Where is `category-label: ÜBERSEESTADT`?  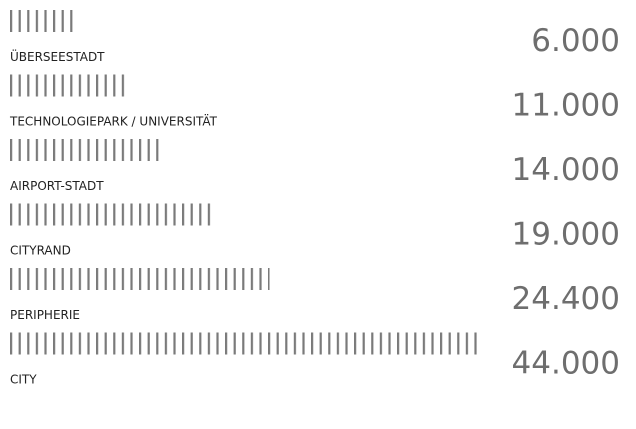
category-label: ÜBERSEESTADT is located at coordinates (57, 56).